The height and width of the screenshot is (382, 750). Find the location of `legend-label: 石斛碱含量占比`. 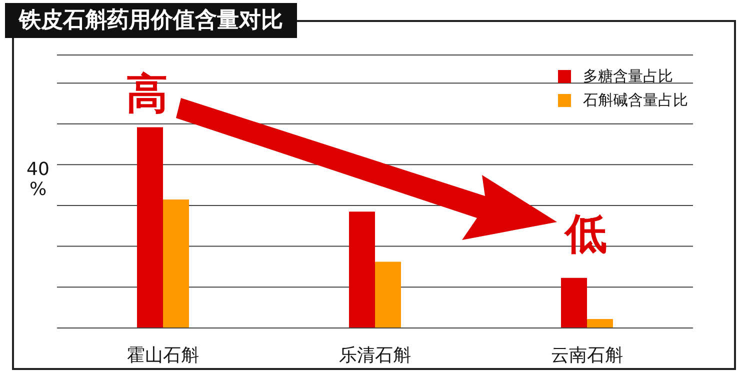

legend-label: 石斛碱含量占比 is located at coordinates (635, 100).